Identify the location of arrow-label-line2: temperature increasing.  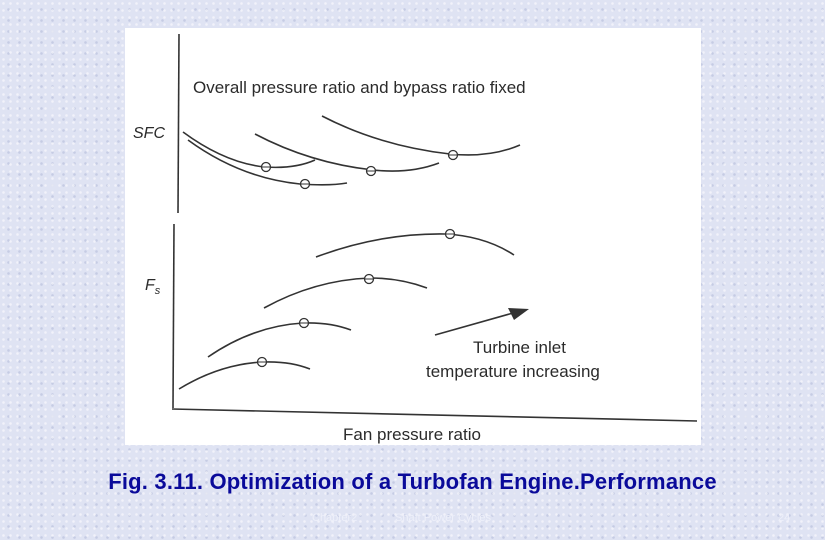
(513, 371).